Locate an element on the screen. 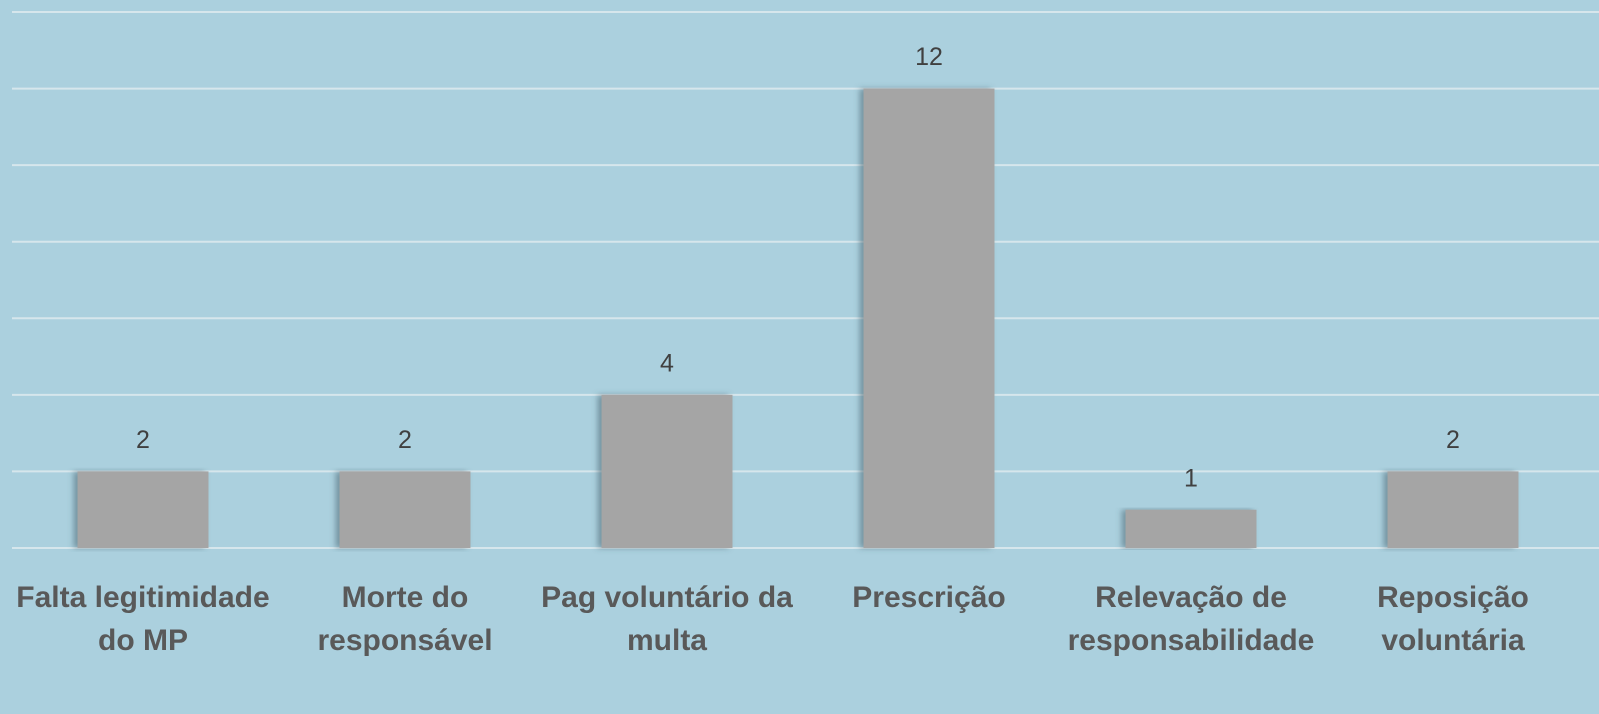  data-label: 4 is located at coordinates (667, 363).